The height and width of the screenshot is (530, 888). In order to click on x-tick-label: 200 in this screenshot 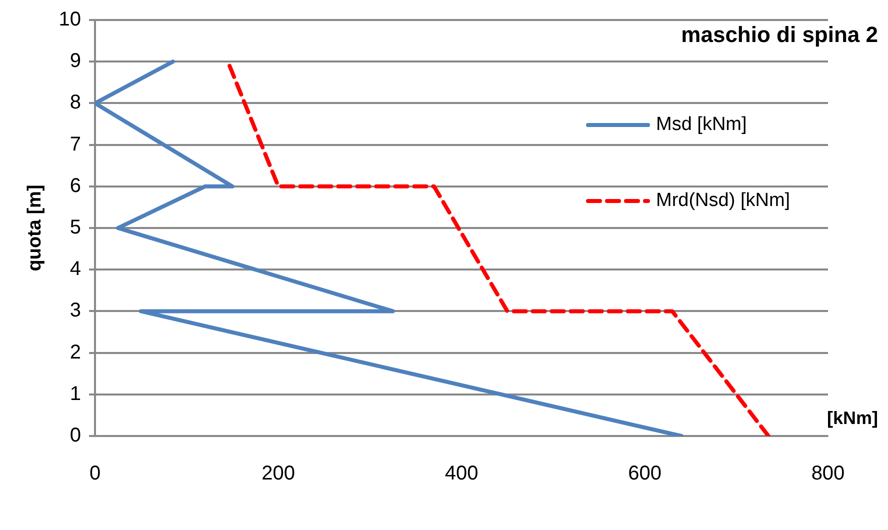, I will do `click(278, 473)`.